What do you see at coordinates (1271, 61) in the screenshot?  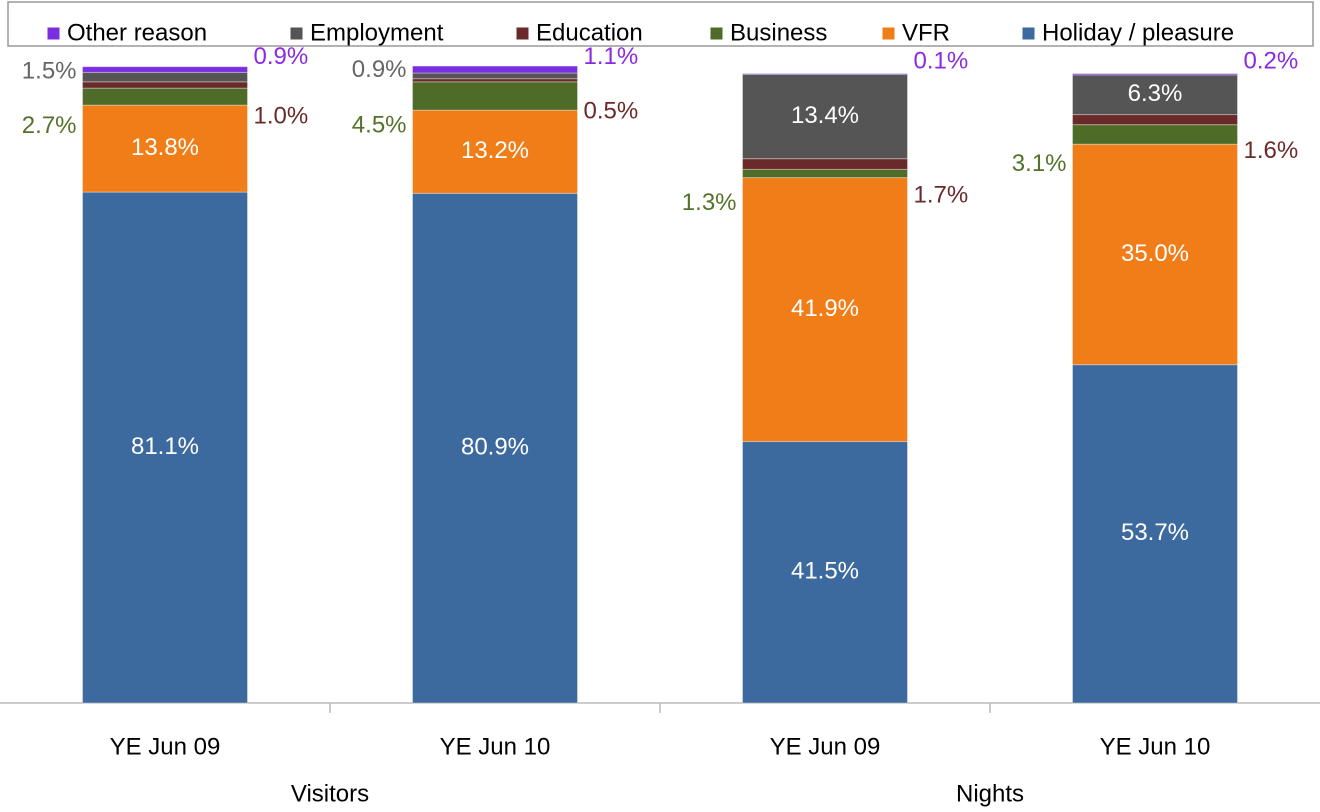 I see `data-label: 0.2%` at bounding box center [1271, 61].